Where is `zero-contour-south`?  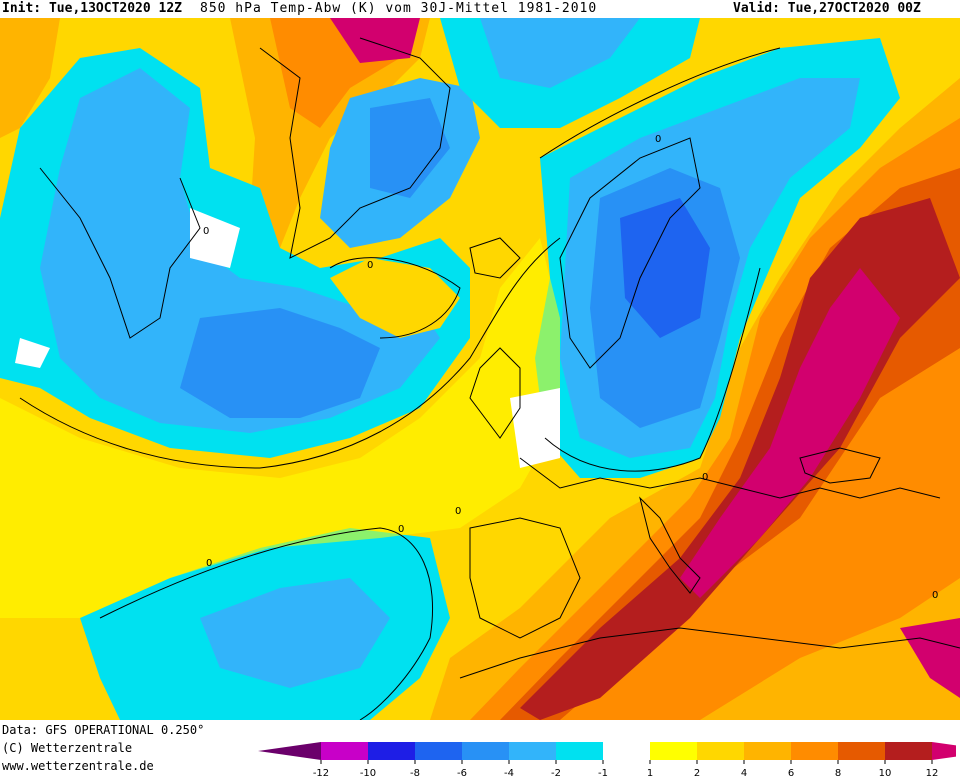
zero-contour-south is located at coordinates (266, 623).